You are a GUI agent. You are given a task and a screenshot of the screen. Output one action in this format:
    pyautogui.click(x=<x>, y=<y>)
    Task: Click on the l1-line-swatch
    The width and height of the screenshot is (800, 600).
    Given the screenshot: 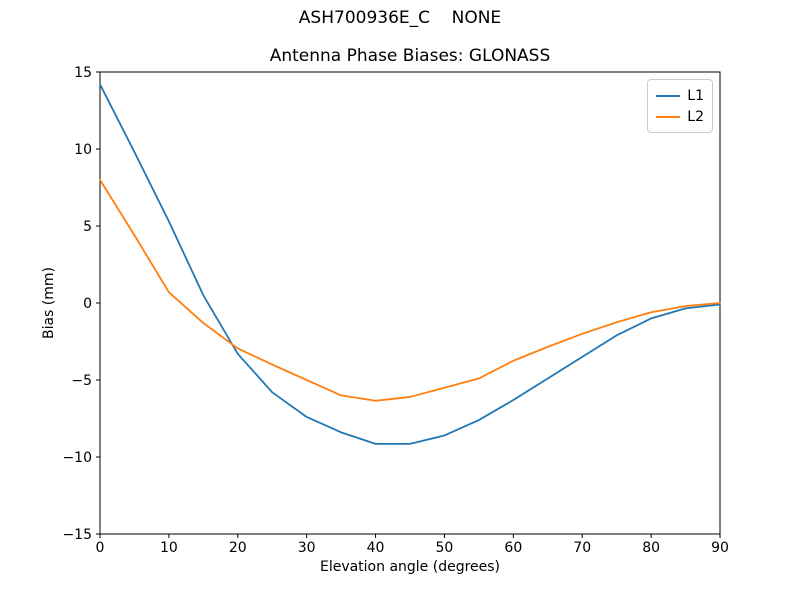 What is the action you would take?
    pyautogui.click(x=668, y=95)
    